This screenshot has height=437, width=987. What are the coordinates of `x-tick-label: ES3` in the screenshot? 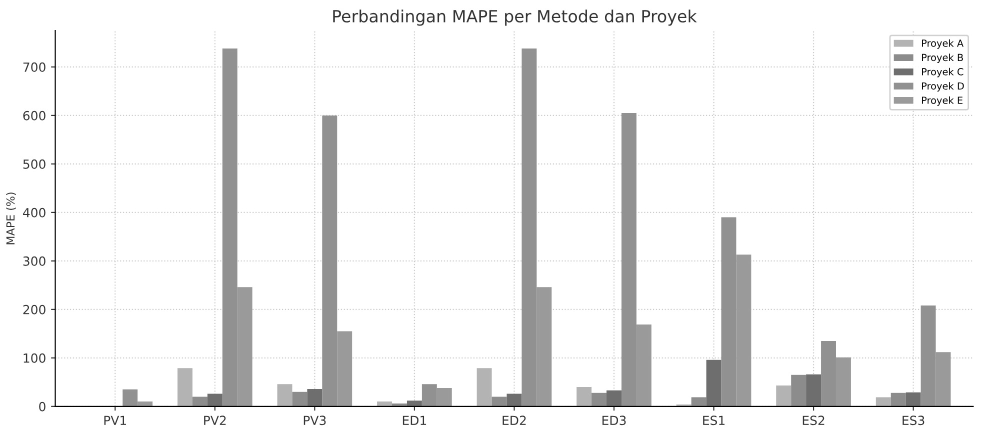 It's located at (913, 421).